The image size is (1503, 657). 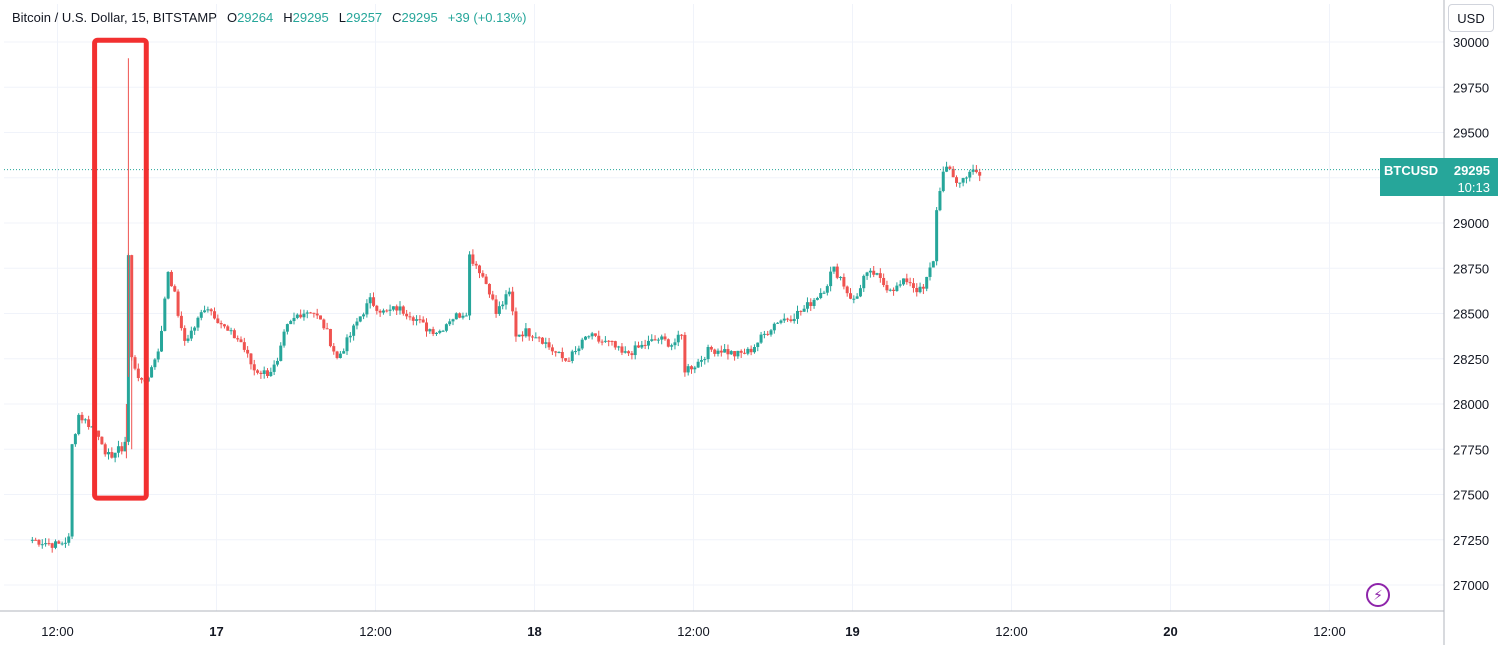 What do you see at coordinates (1471, 170) in the screenshot?
I see `price-tag-value: 29295` at bounding box center [1471, 170].